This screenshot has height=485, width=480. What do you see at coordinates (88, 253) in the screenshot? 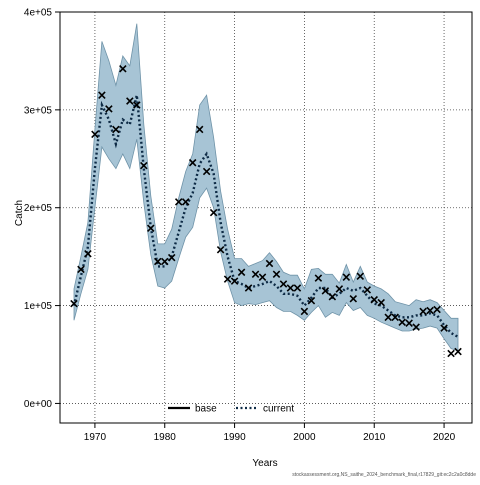
I see `data-point-1969` at bounding box center [88, 253].